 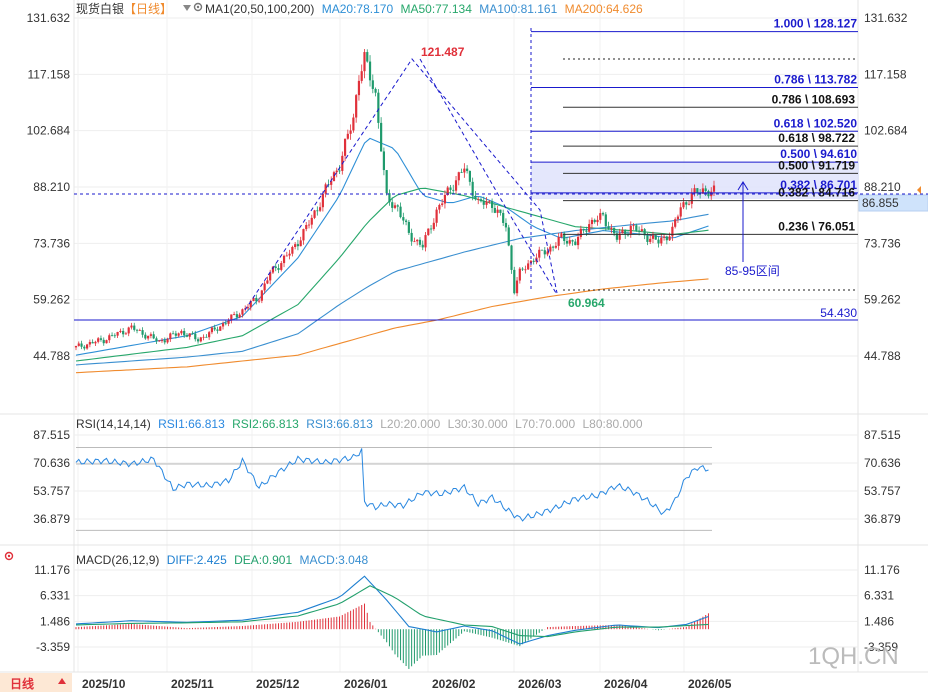 What do you see at coordinates (49, 74) in the screenshot?
I see `price-tick-left: 117.158` at bounding box center [49, 74].